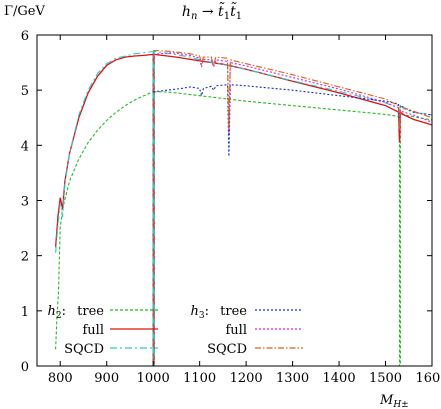 The width and height of the screenshot is (441, 409). I want to click on chart-title: hn → t̃1t̃1, so click(212, 11).